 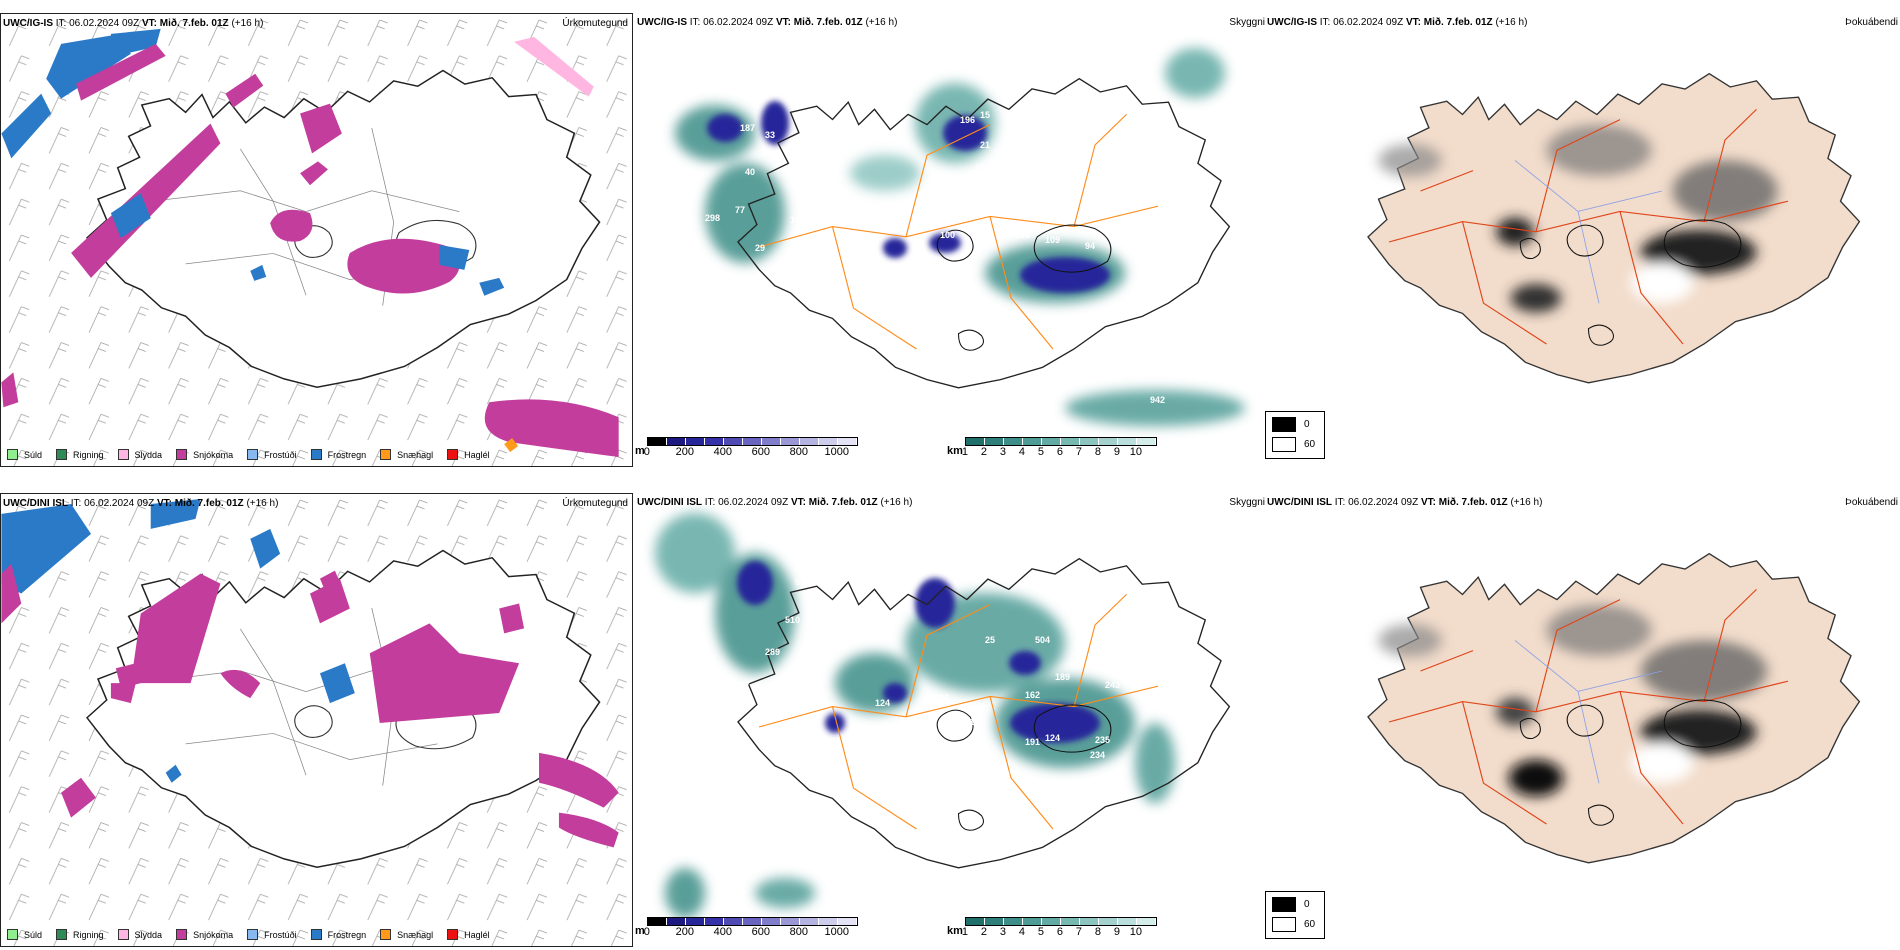 What do you see at coordinates (742, 685) in the screenshot?
I see `visibility-label: 107` at bounding box center [742, 685].